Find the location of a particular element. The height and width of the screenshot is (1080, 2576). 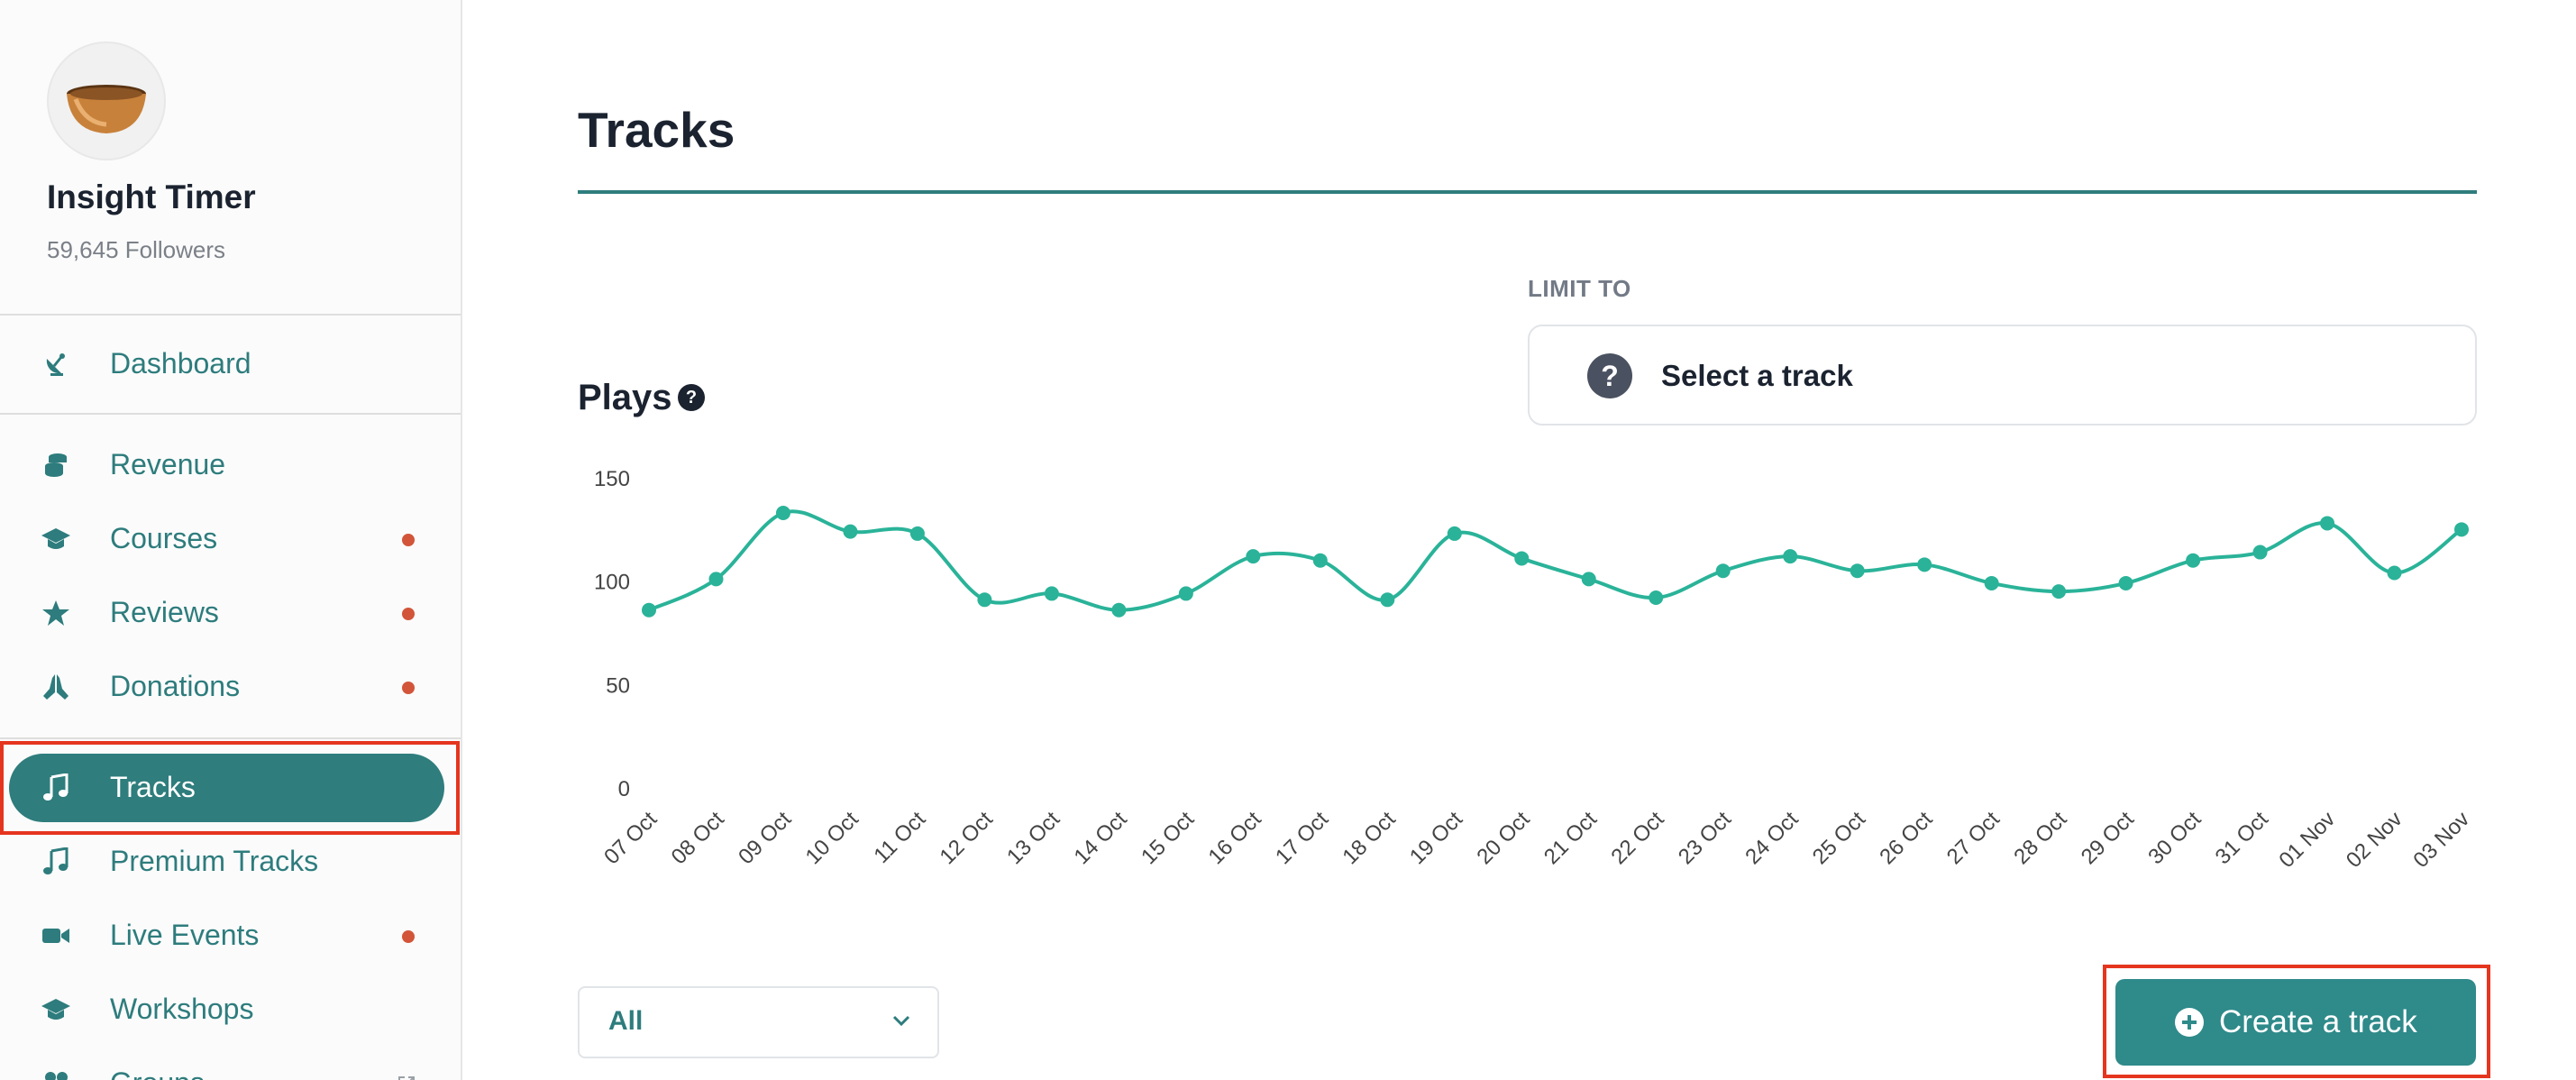

followers-count: 59,645 Followers is located at coordinates (136, 249).